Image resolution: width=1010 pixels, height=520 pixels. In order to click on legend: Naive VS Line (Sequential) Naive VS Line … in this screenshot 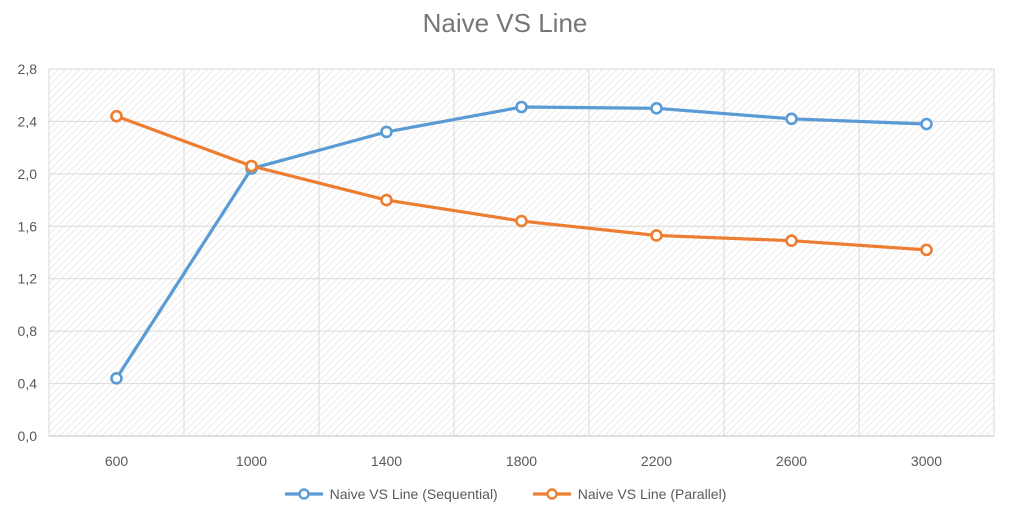, I will do `click(505, 494)`.